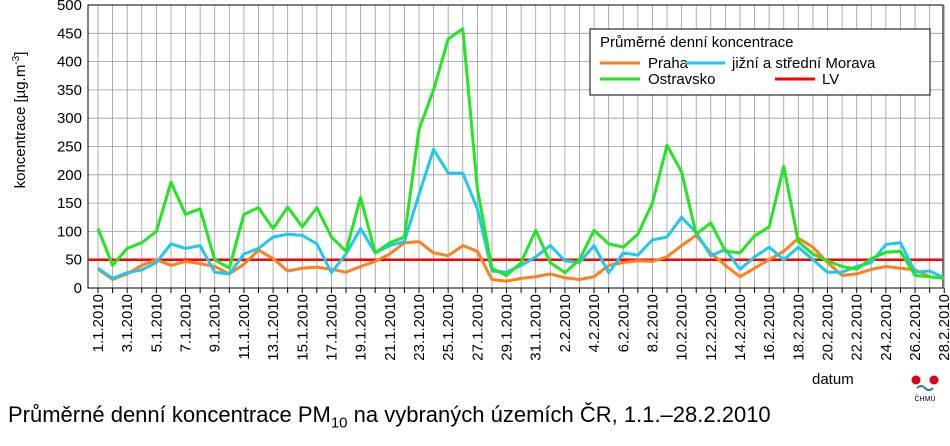 This screenshot has height=446, width=950. I want to click on x-tick-label: 12.2.2010, so click(711, 327).